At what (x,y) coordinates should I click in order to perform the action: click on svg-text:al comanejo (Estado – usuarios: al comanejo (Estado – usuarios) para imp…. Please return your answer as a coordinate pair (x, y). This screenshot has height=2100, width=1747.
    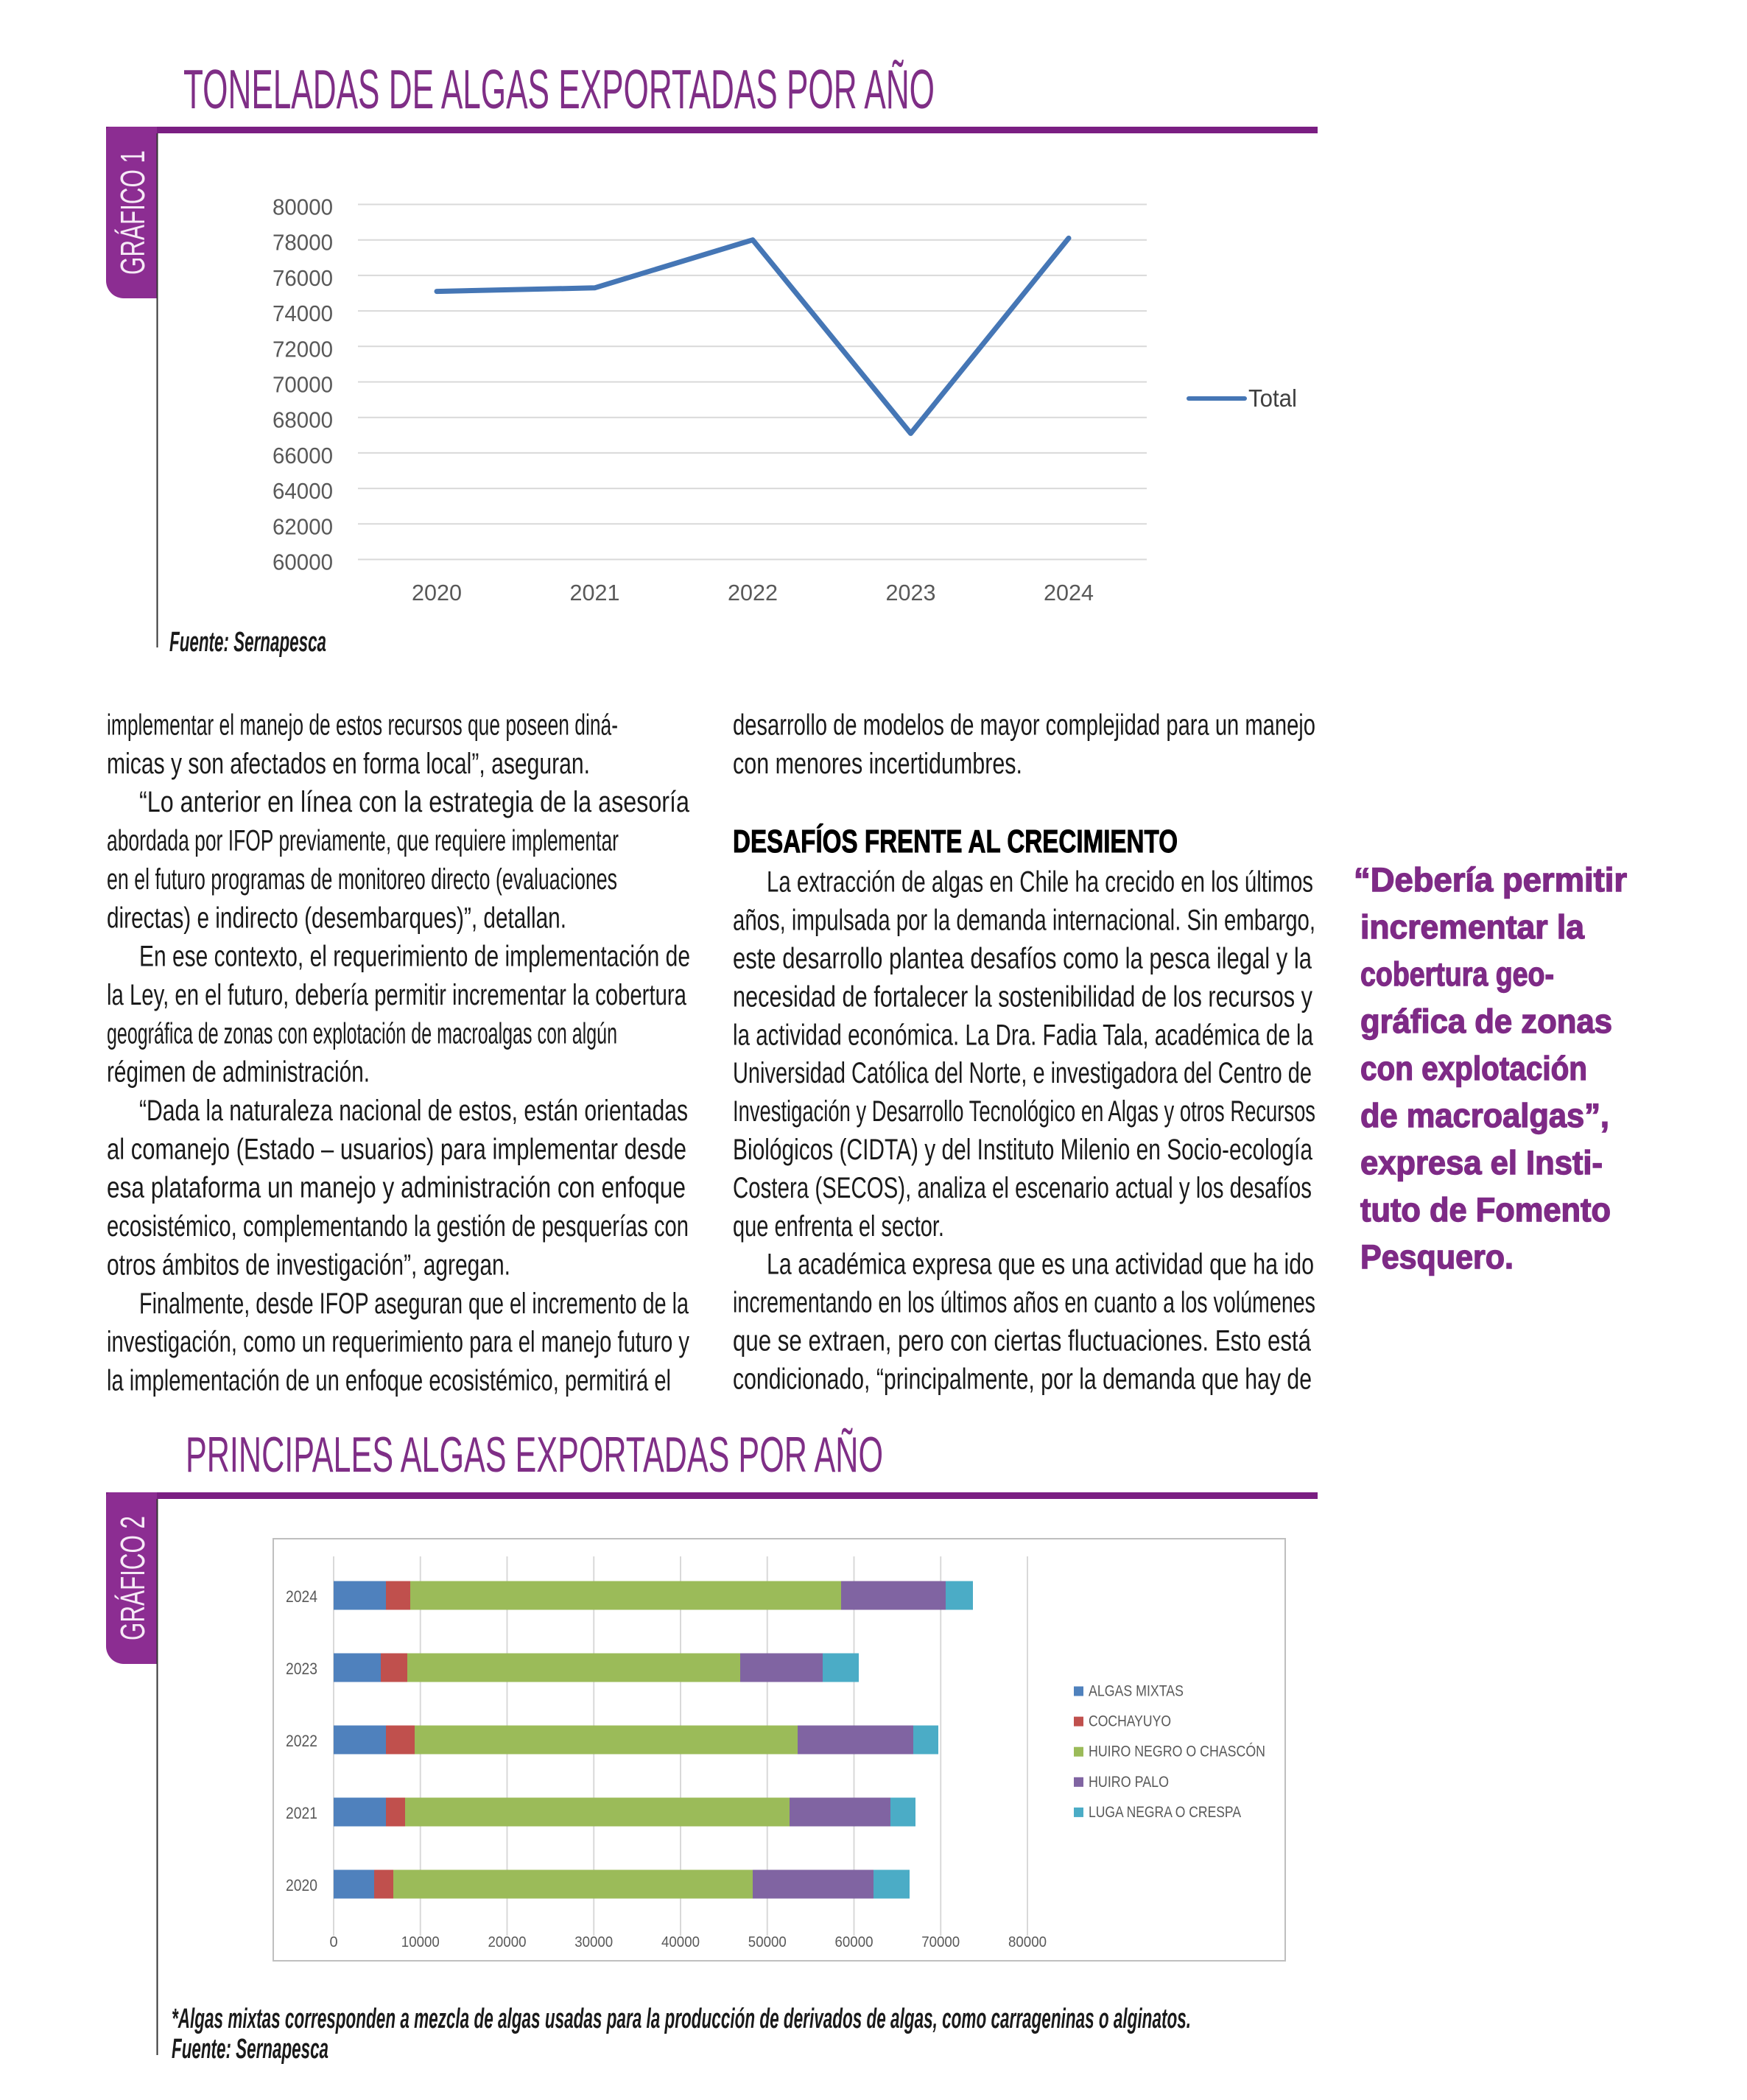
    Looking at the image, I should click on (396, 1149).